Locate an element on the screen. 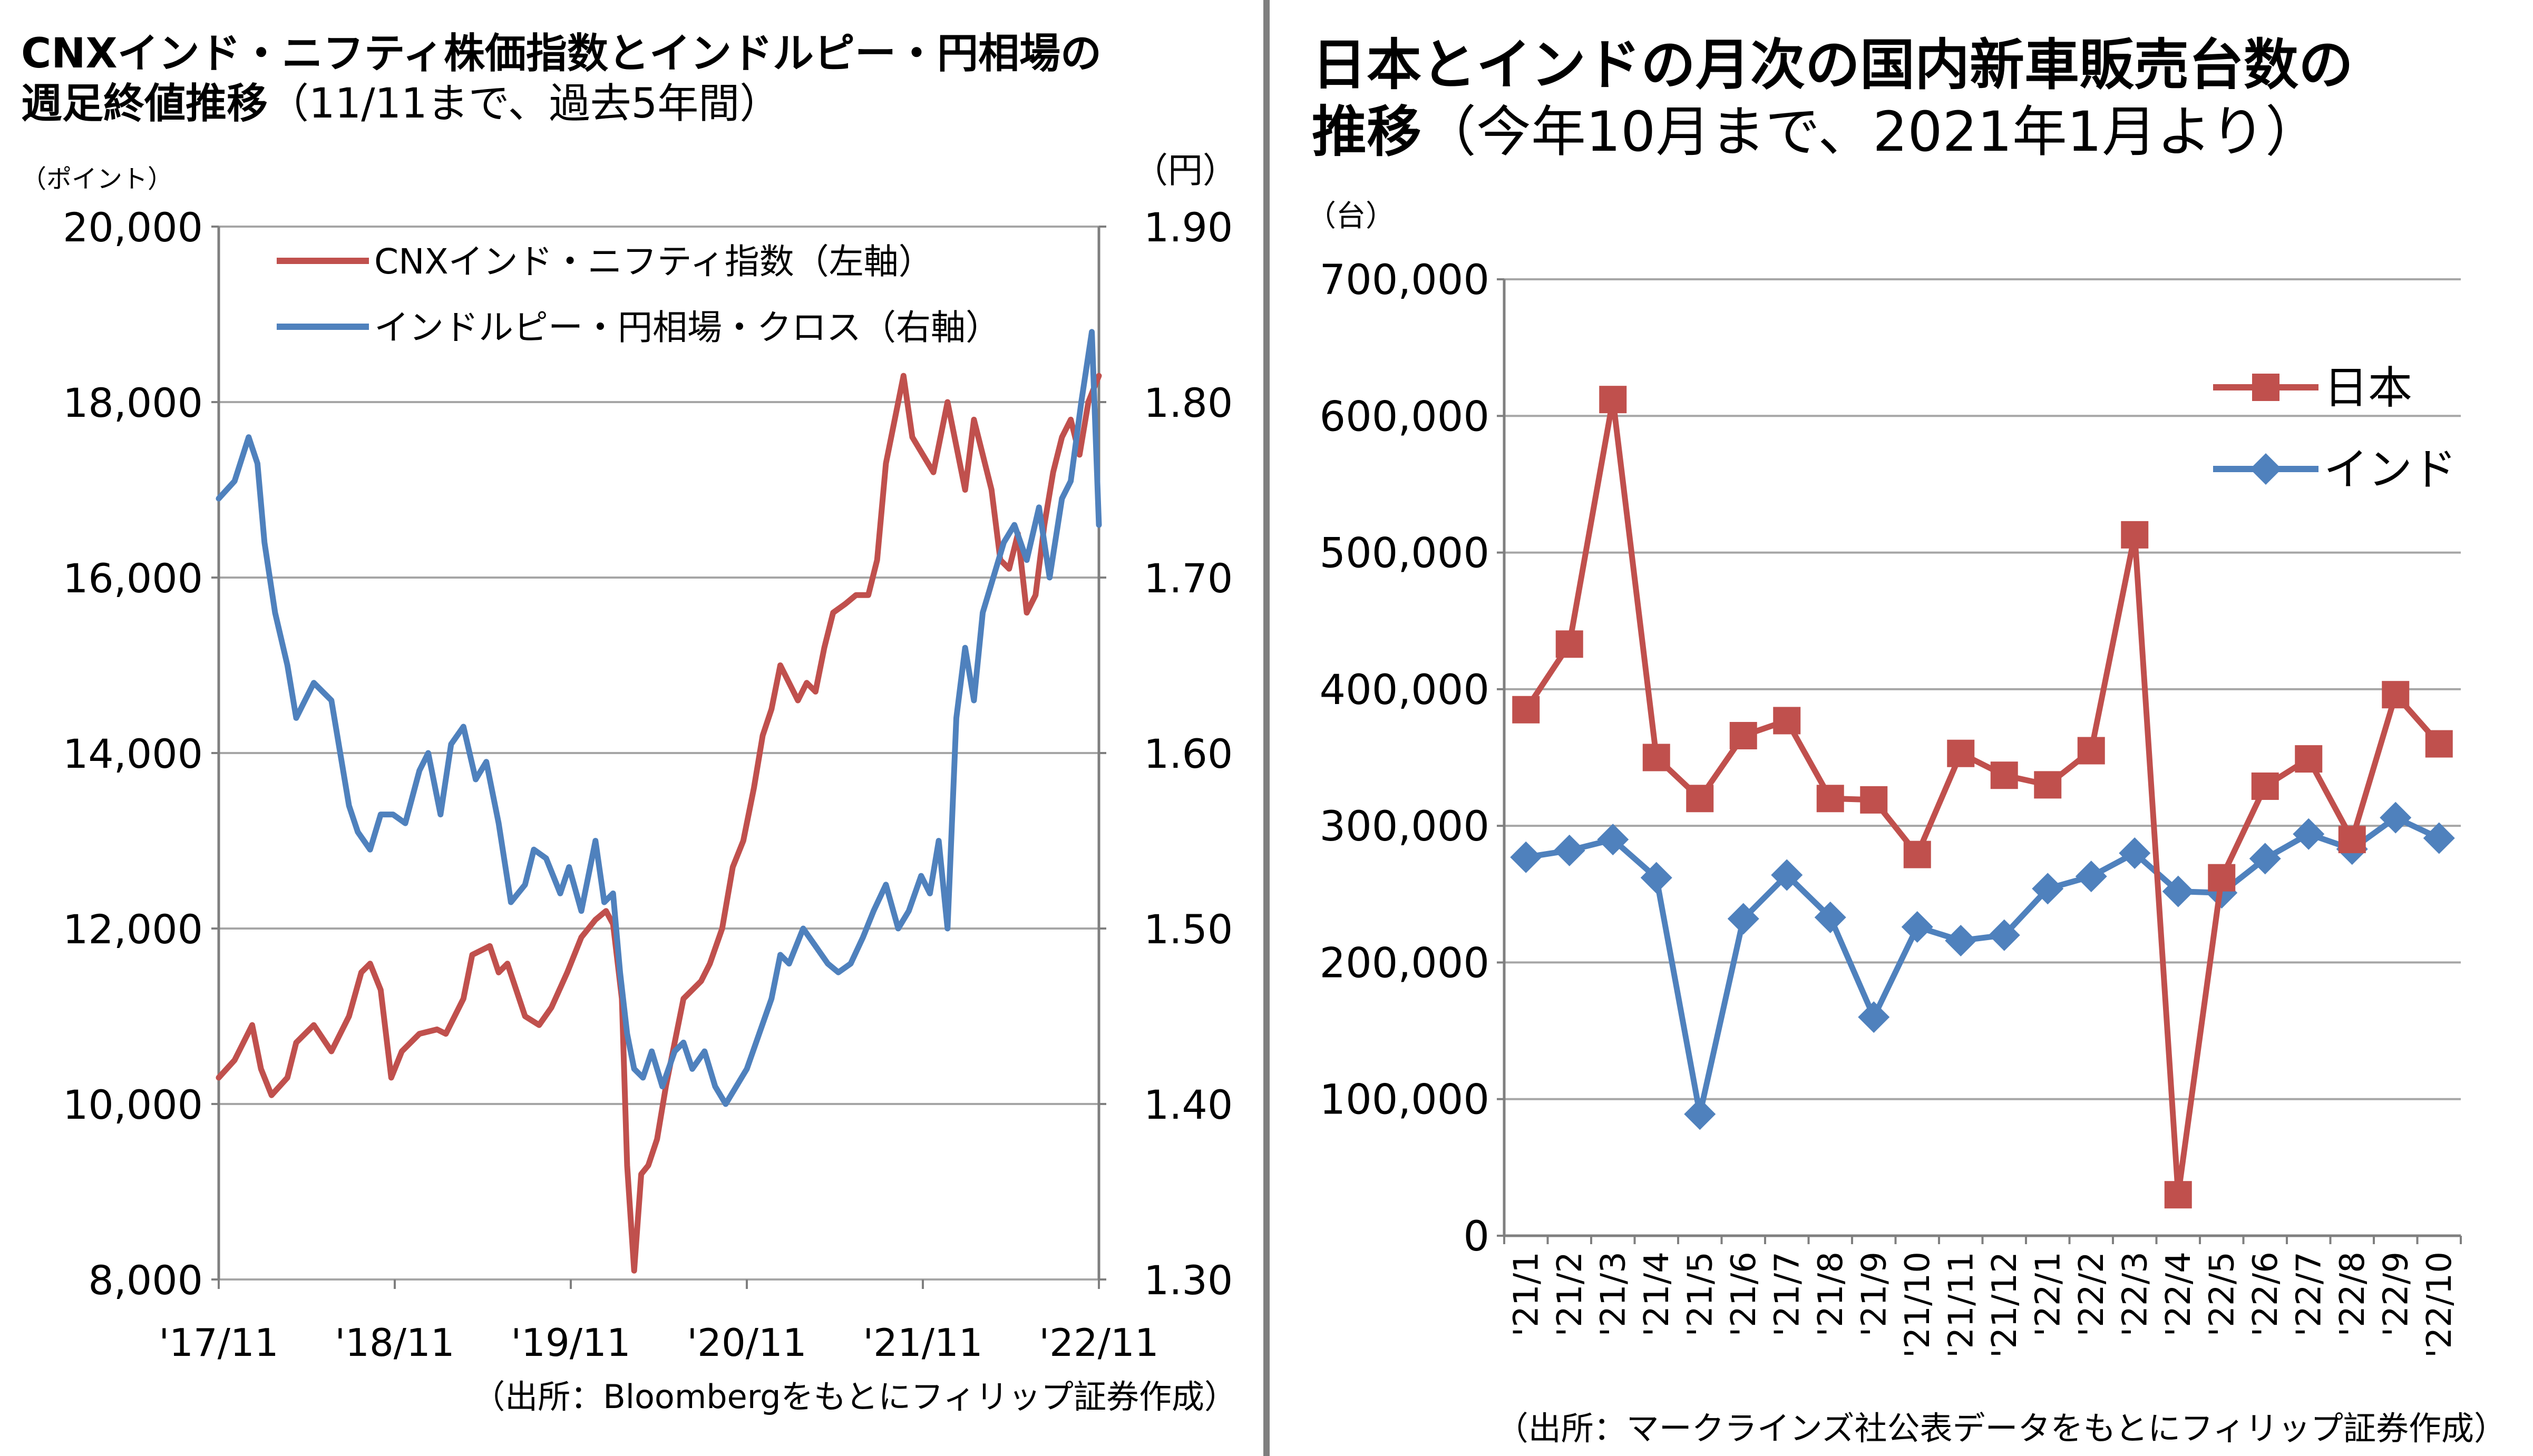 The image size is (2533, 1456). x-tick-label: '22/9 is located at coordinates (2395, 1294).